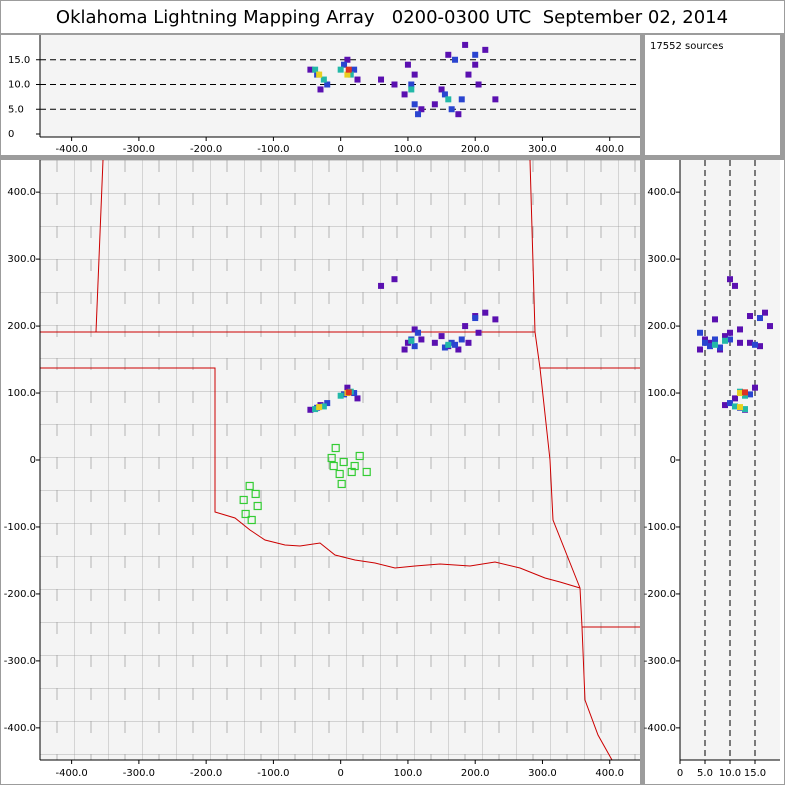 Image resolution: width=785 pixels, height=789 pixels. What do you see at coordinates (340, 149) in the screenshot?
I see `x-tick-label: 0` at bounding box center [340, 149].